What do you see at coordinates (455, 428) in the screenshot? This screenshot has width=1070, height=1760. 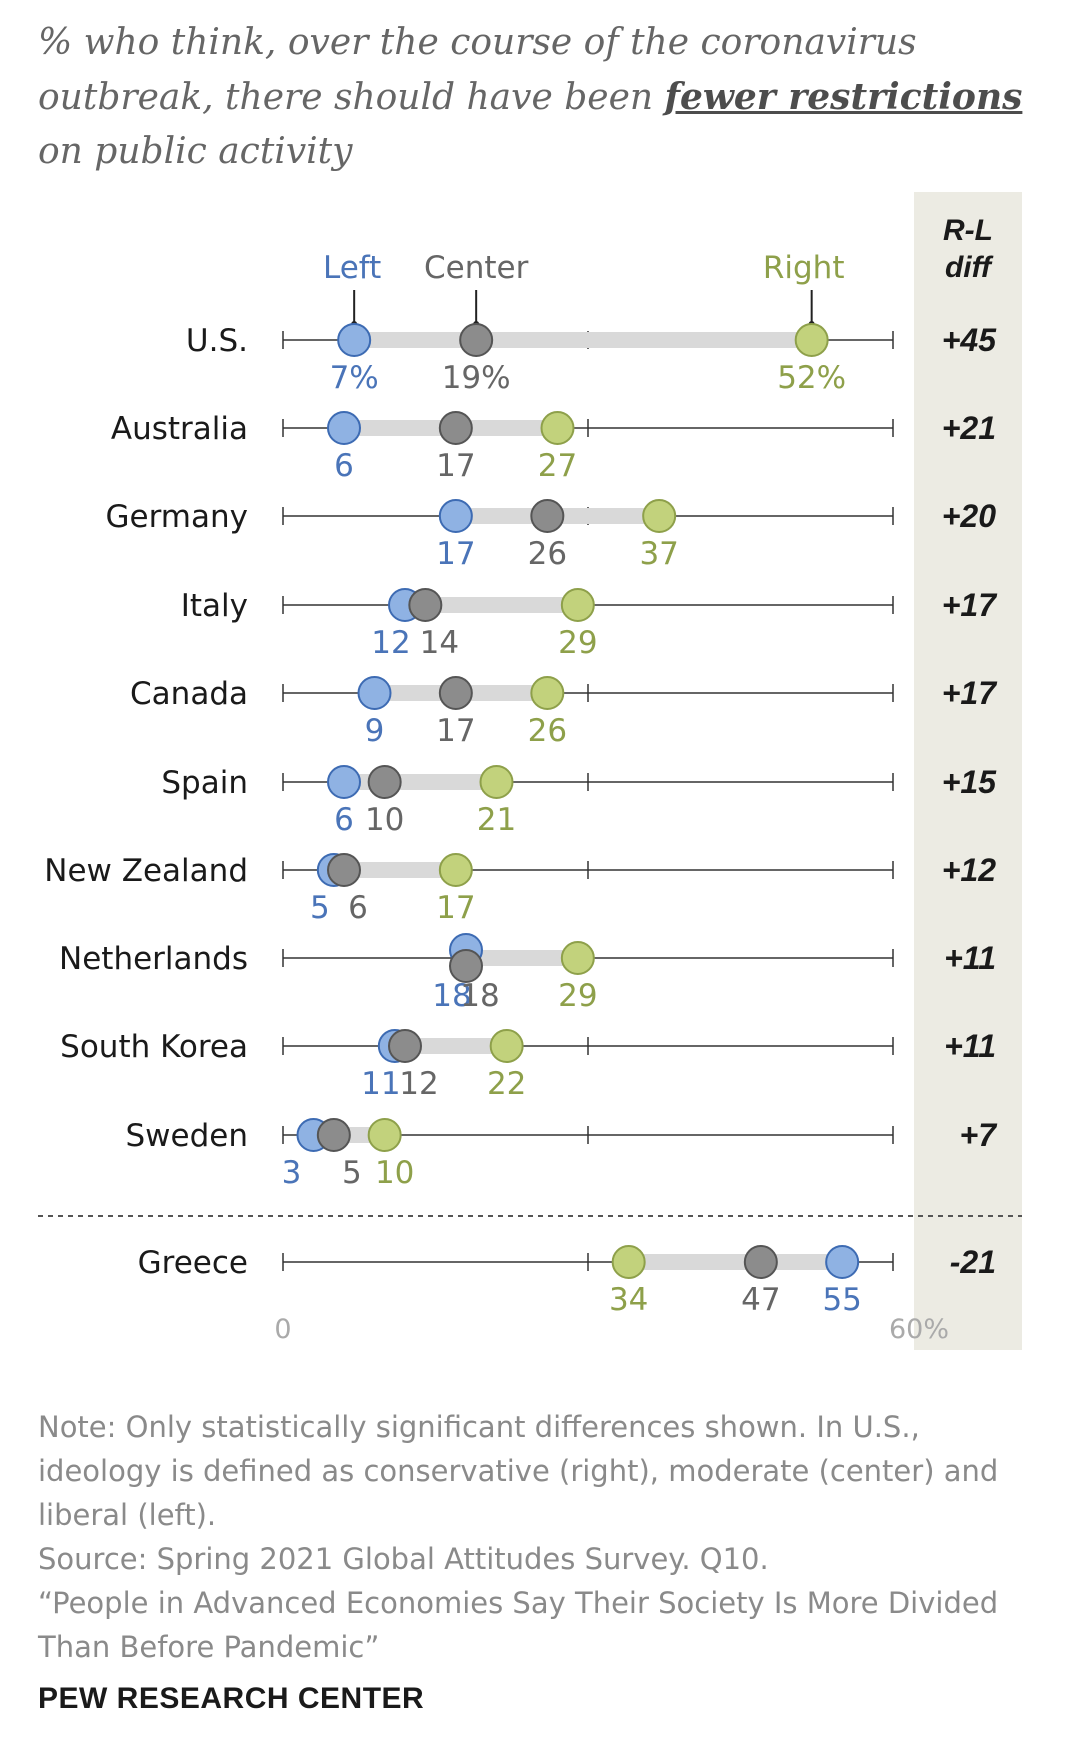 I see `dot-center-australia` at bounding box center [455, 428].